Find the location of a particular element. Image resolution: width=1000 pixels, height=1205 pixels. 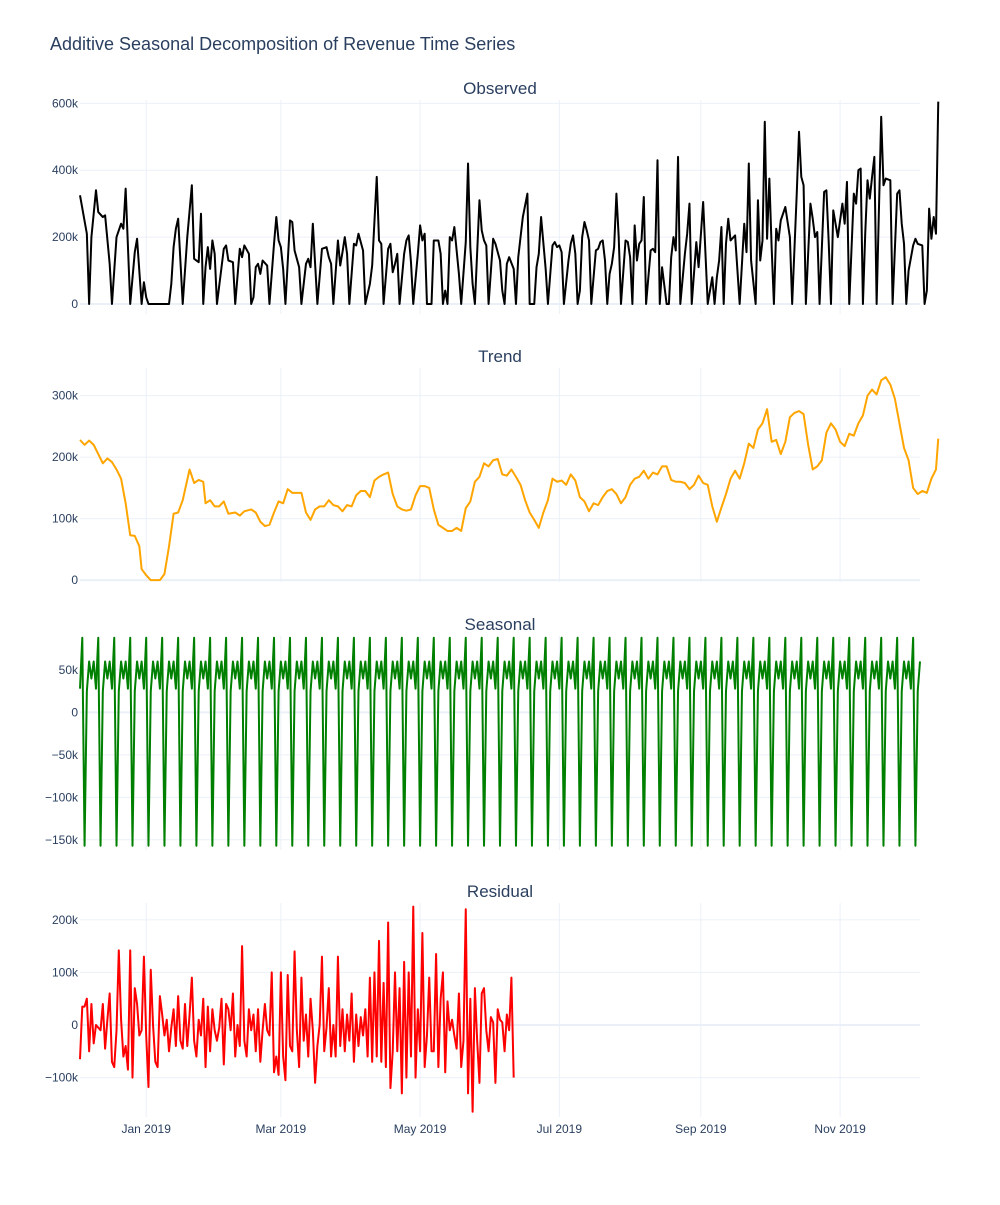

series-line-residual is located at coordinates (297, 1009).